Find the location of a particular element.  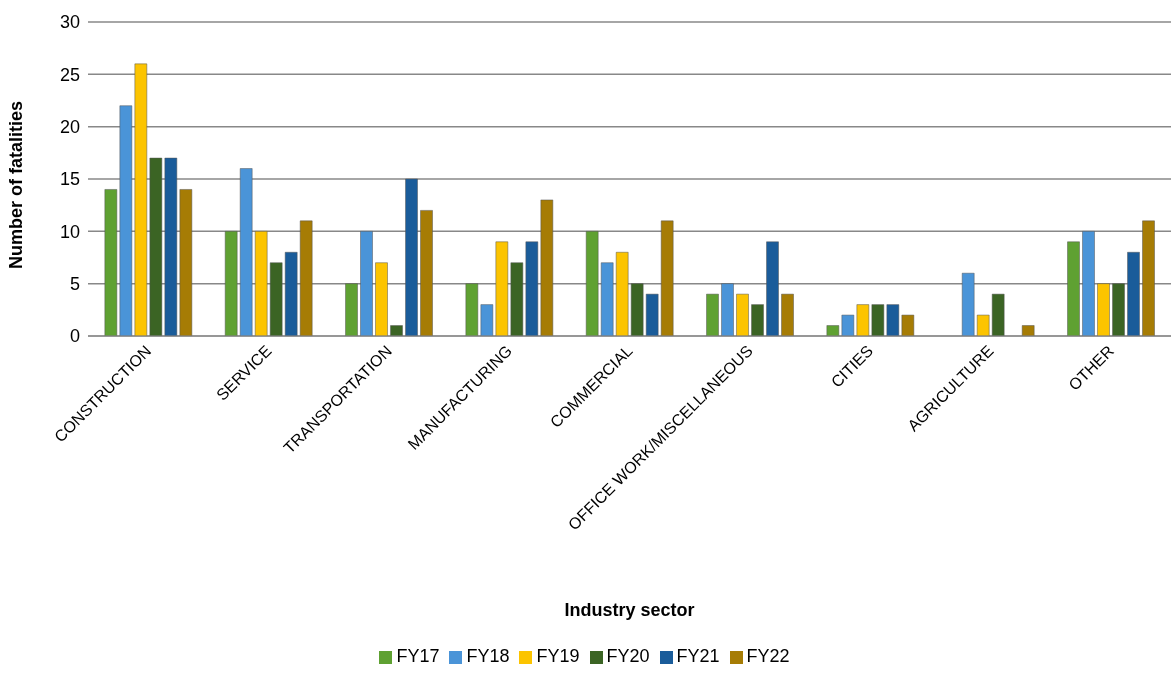

x-axis-title: Industry sector is located at coordinates (629, 610).